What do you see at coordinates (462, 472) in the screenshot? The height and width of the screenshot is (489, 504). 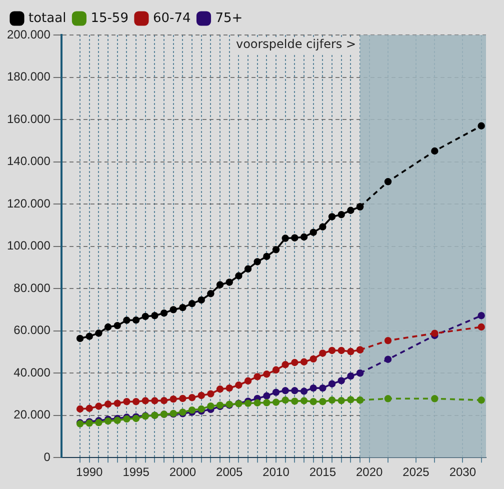 I see `x-tick-label: 2030` at bounding box center [462, 472].